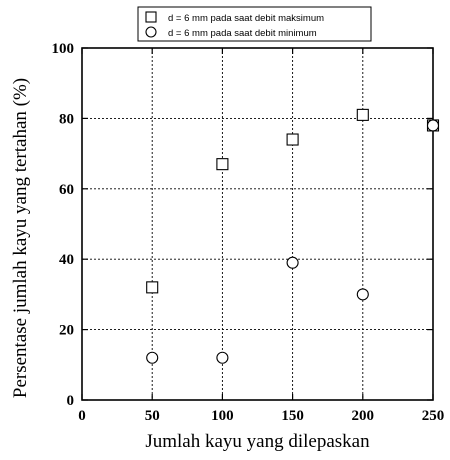 The image size is (450, 460). Describe the element at coordinates (66, 331) in the screenshot. I see `y-tick-label: 20` at that location.